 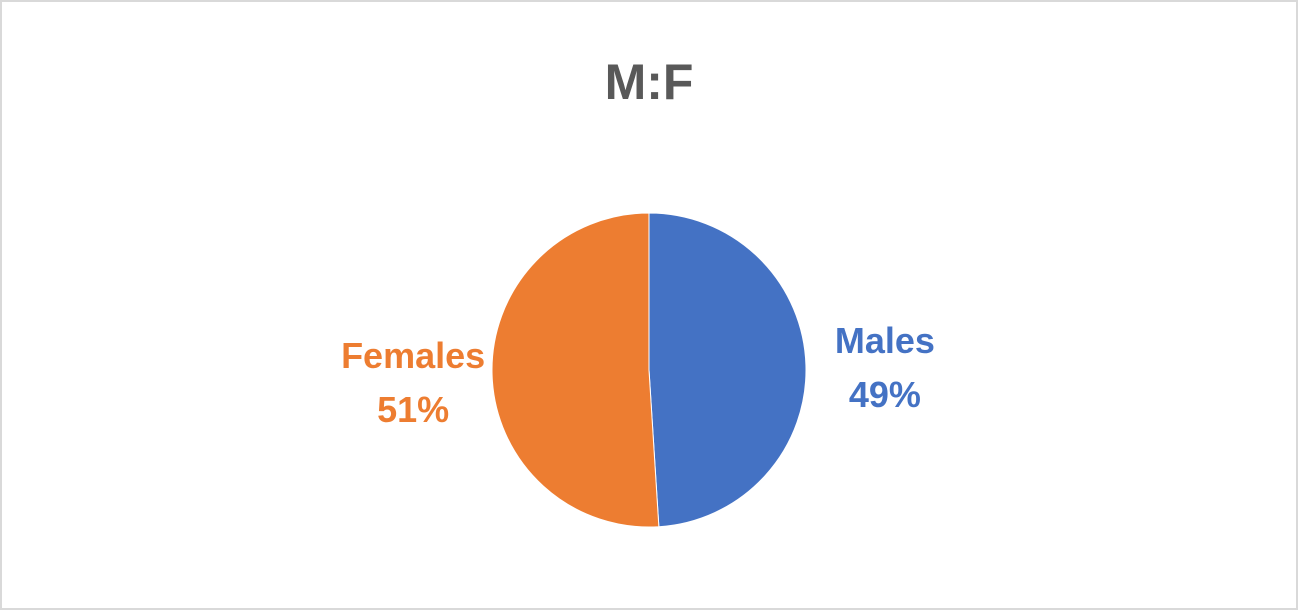 I want to click on slice-label: Males, so click(x=885, y=340).